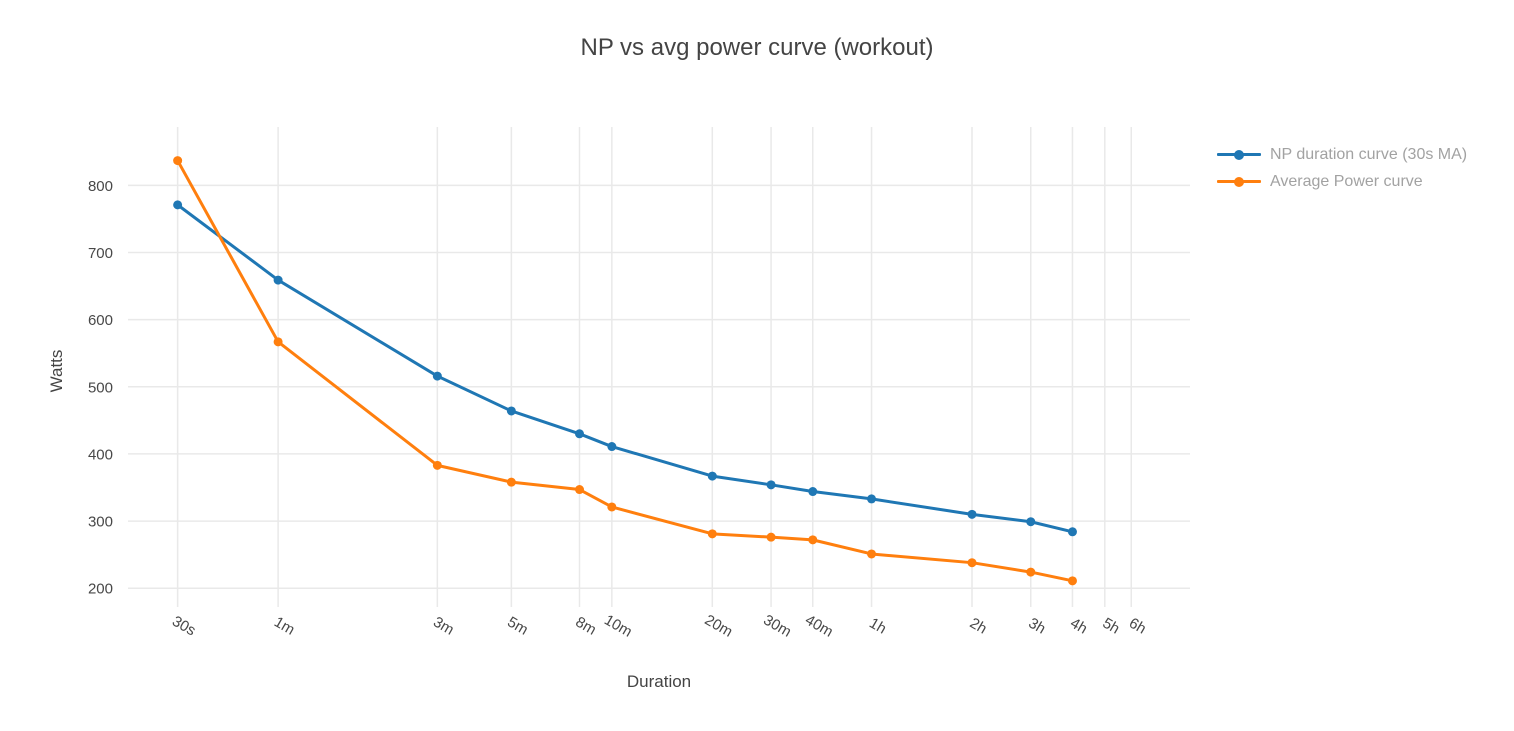 The height and width of the screenshot is (731, 1514). I want to click on y-tick-label-400: 400, so click(100, 454).